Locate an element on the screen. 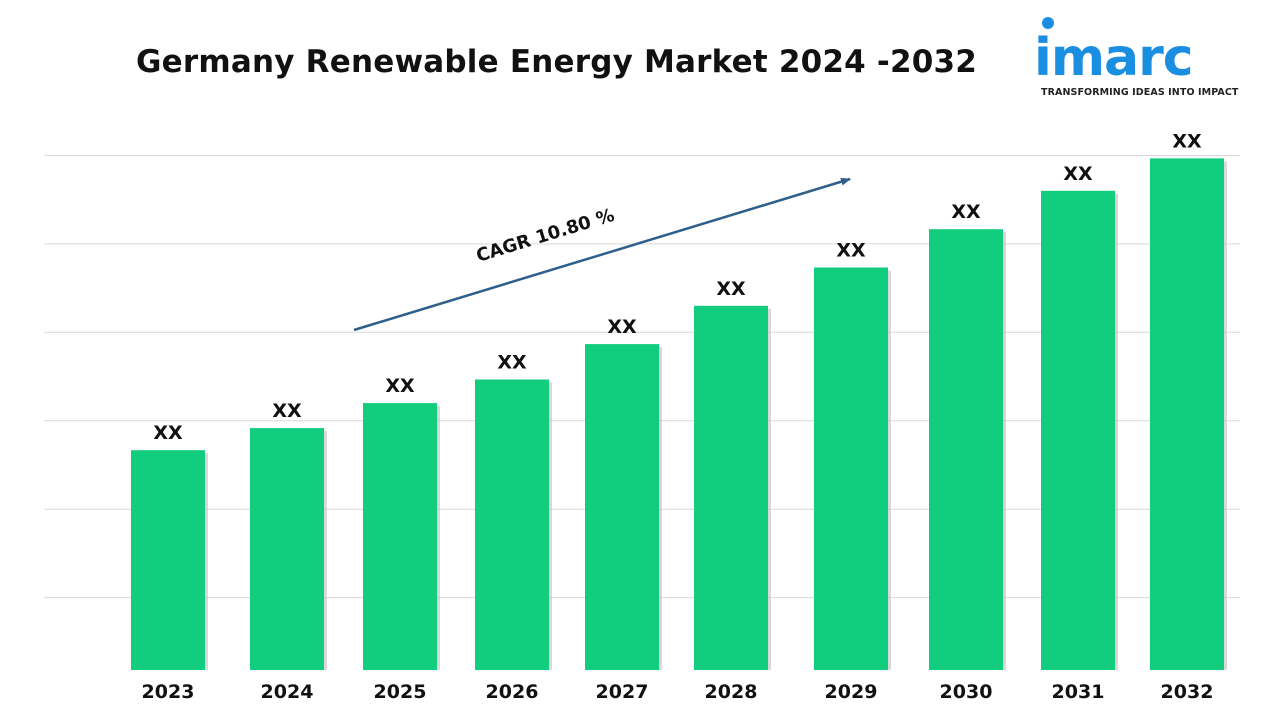  bar-2032 is located at coordinates (1187, 414).